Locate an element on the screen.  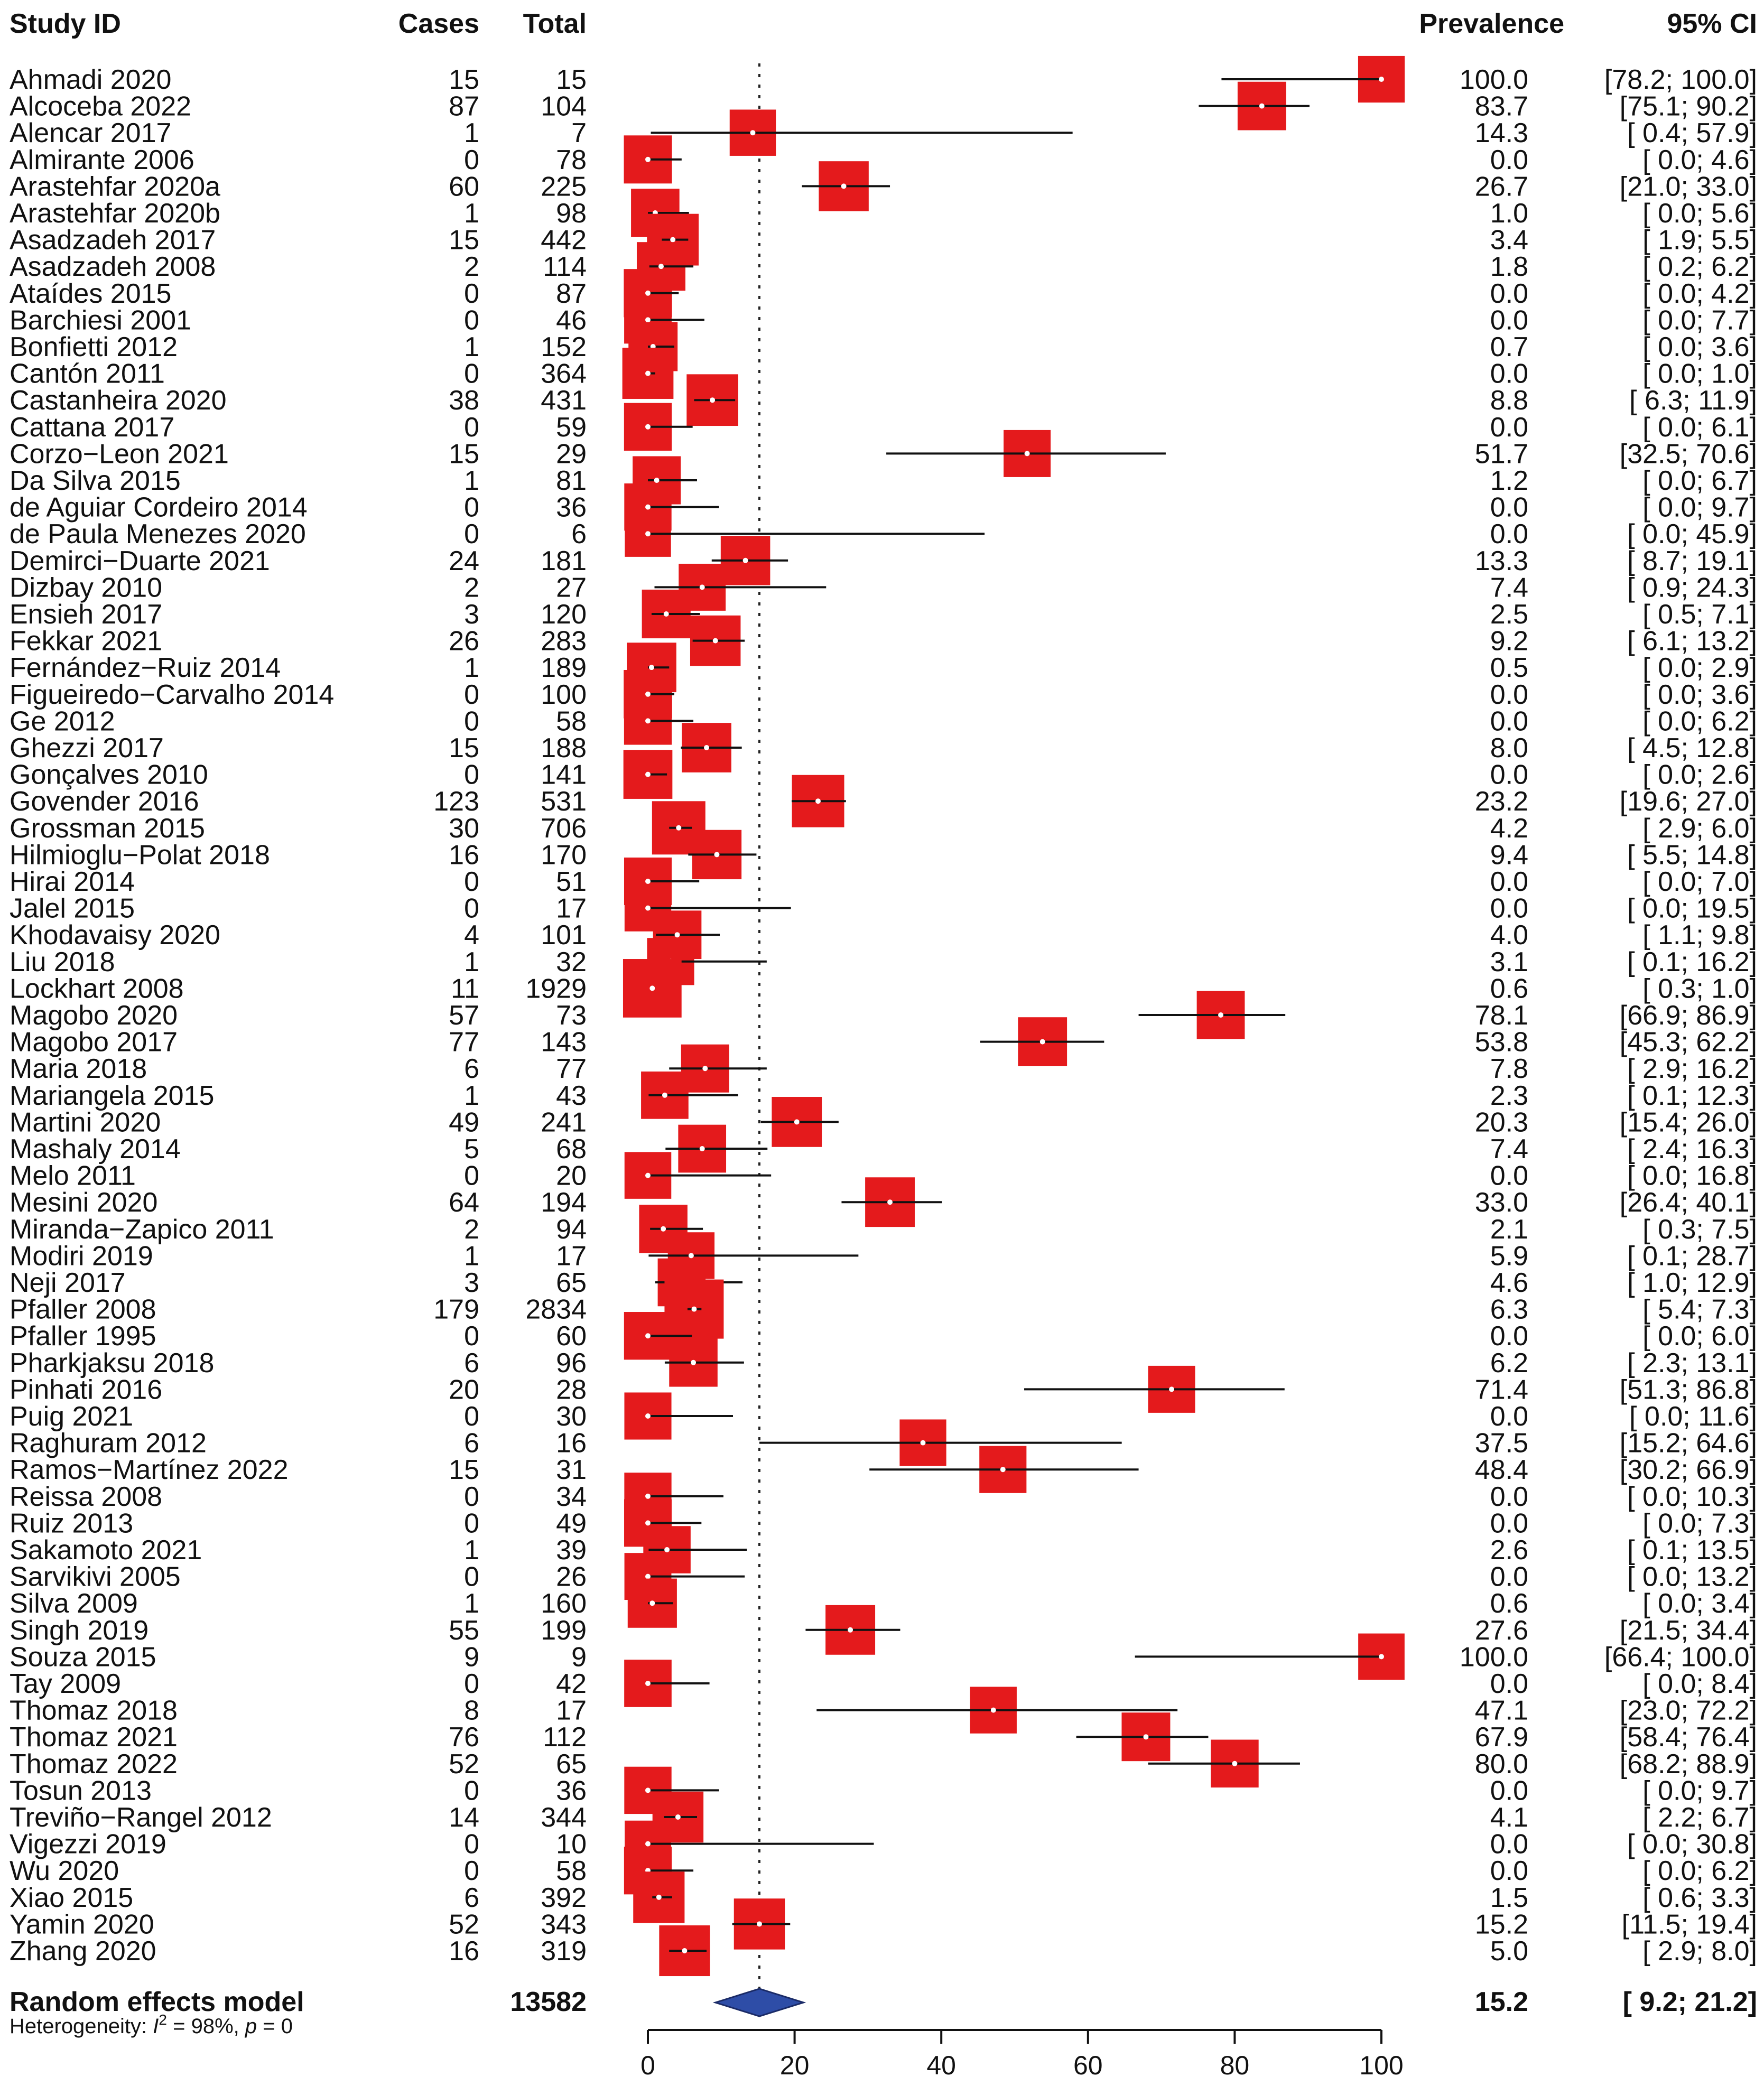
study-total: 120 is located at coordinates (564, 614).